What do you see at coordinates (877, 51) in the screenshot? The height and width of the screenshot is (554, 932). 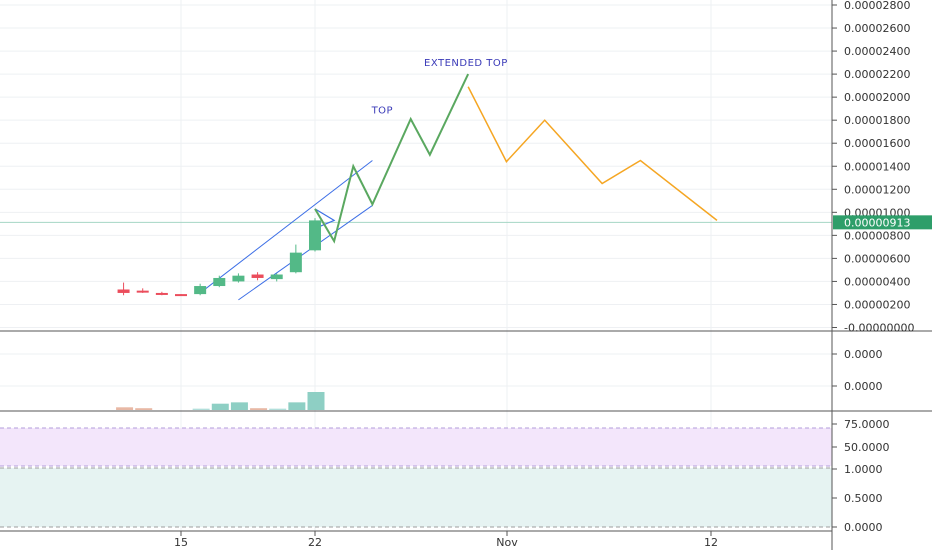 I see `price-tick-label-2: 0.00002400` at bounding box center [877, 51].